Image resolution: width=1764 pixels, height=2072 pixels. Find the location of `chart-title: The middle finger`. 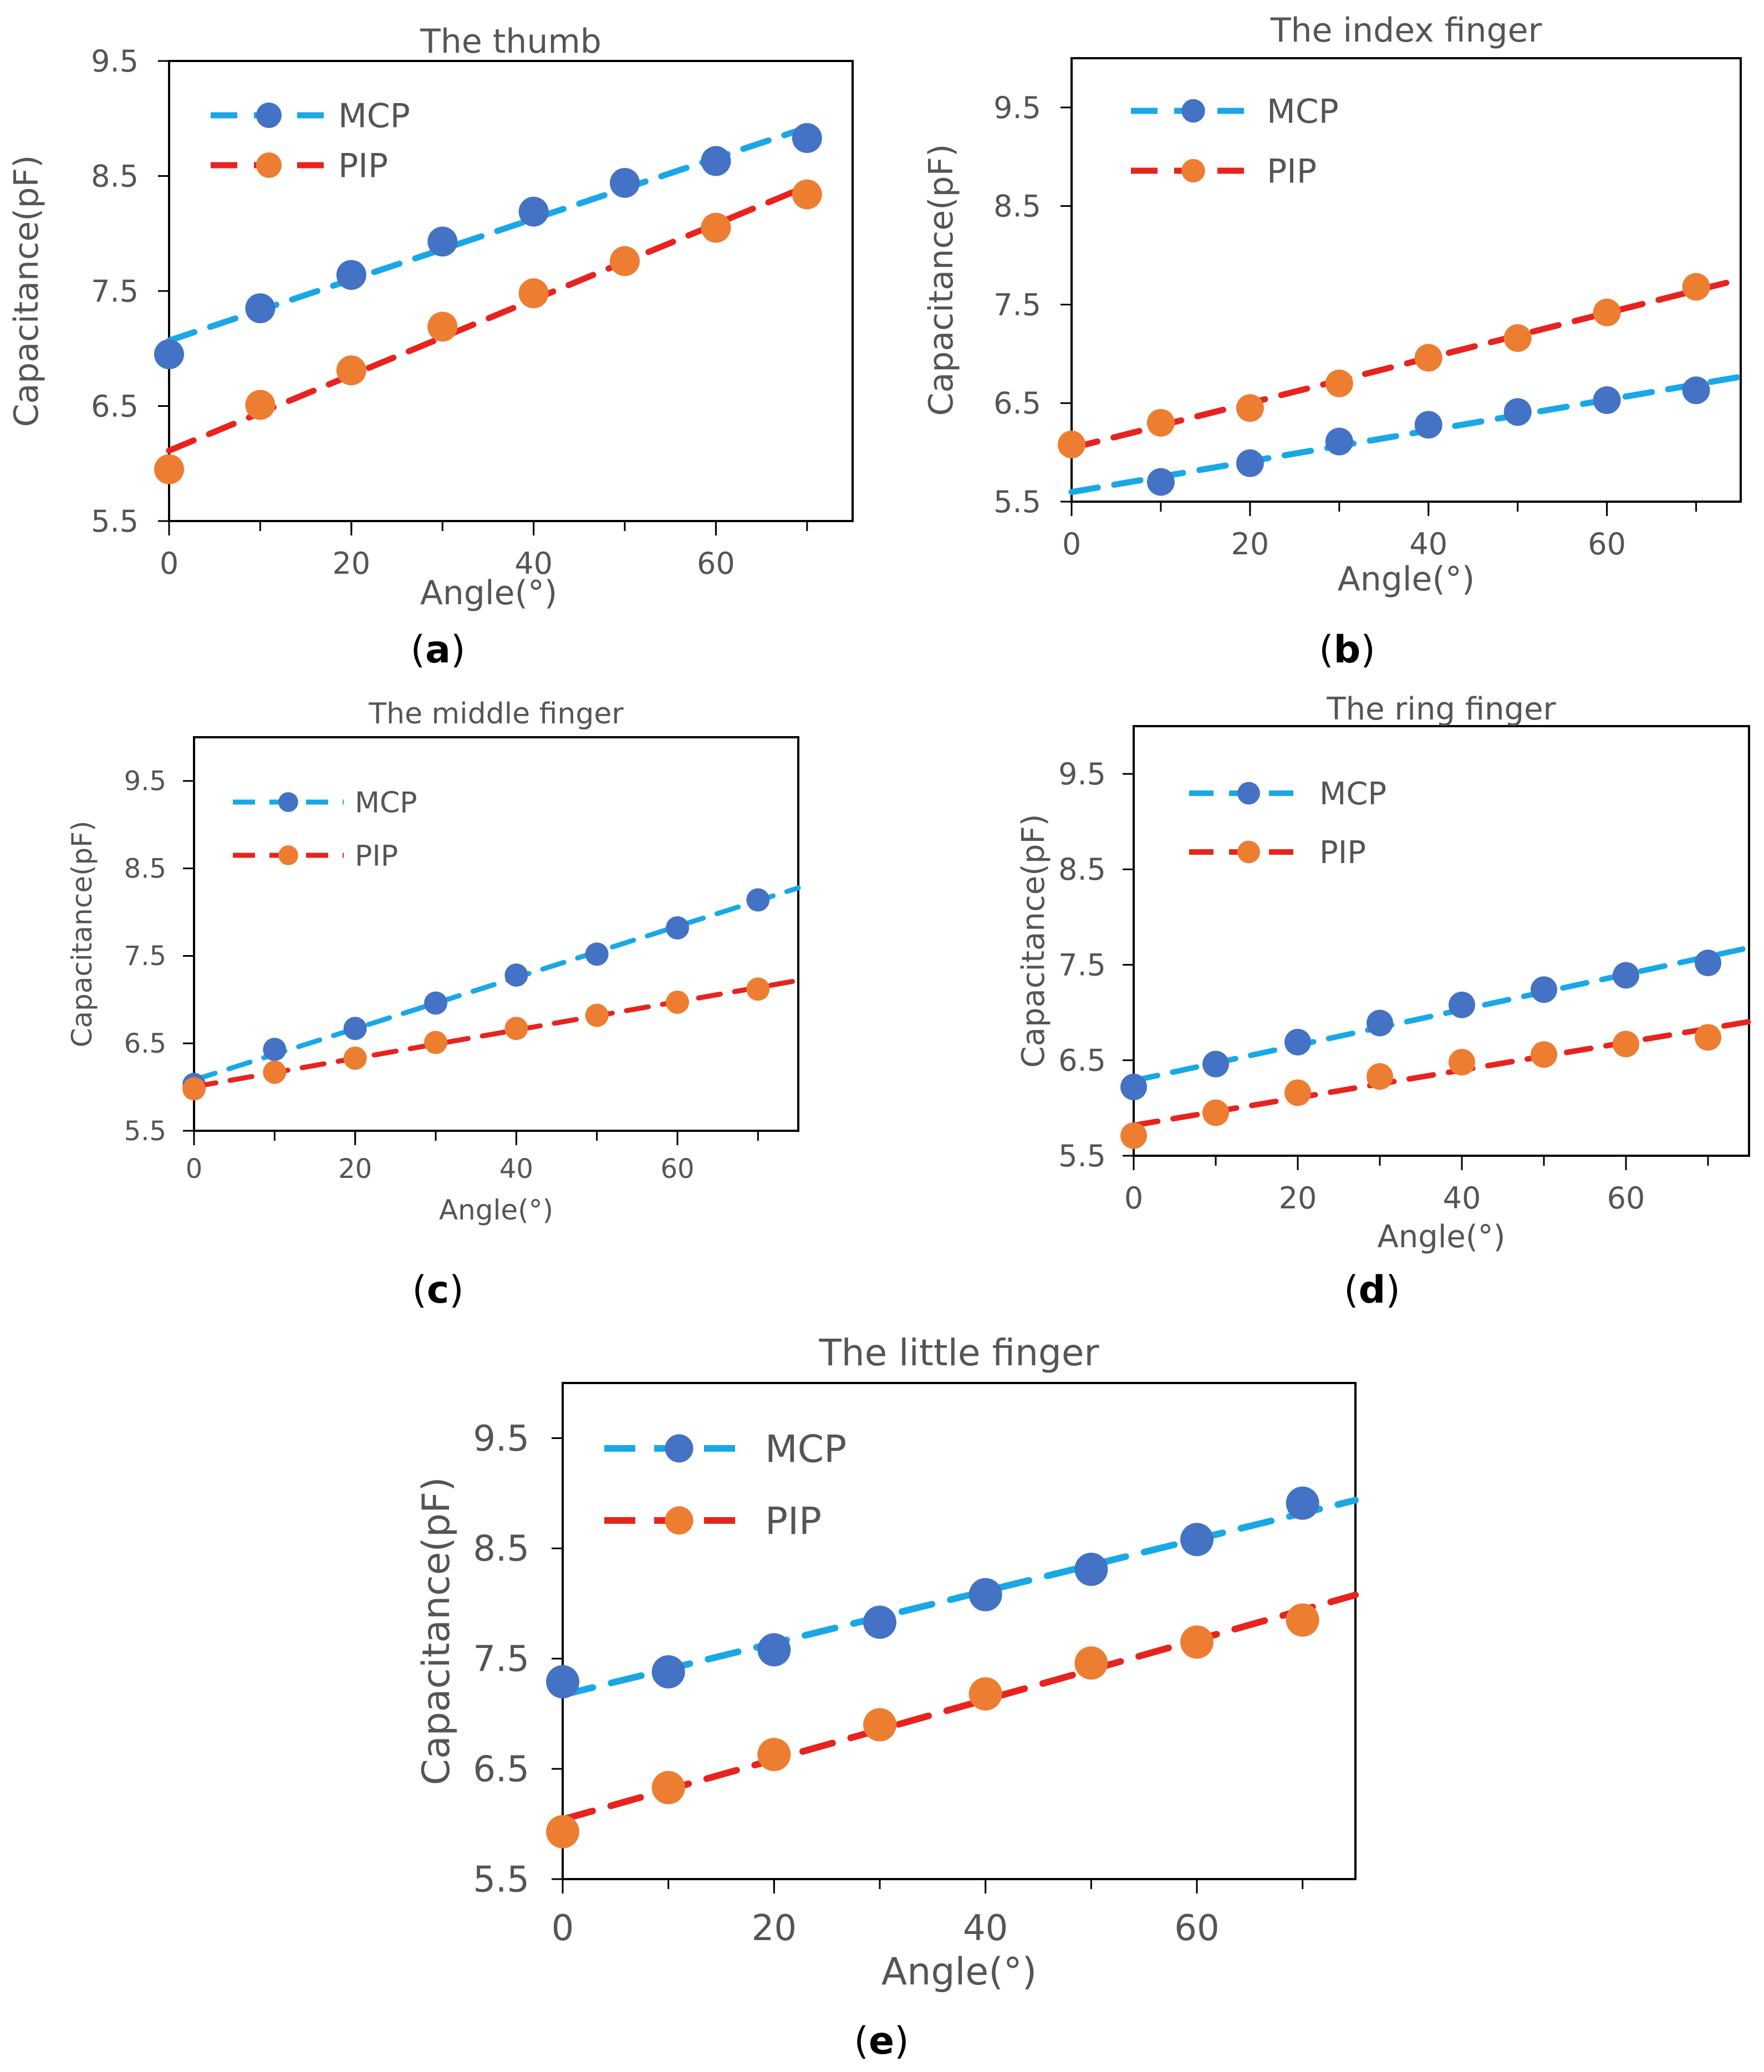

chart-title: The middle finger is located at coordinates (496, 714).